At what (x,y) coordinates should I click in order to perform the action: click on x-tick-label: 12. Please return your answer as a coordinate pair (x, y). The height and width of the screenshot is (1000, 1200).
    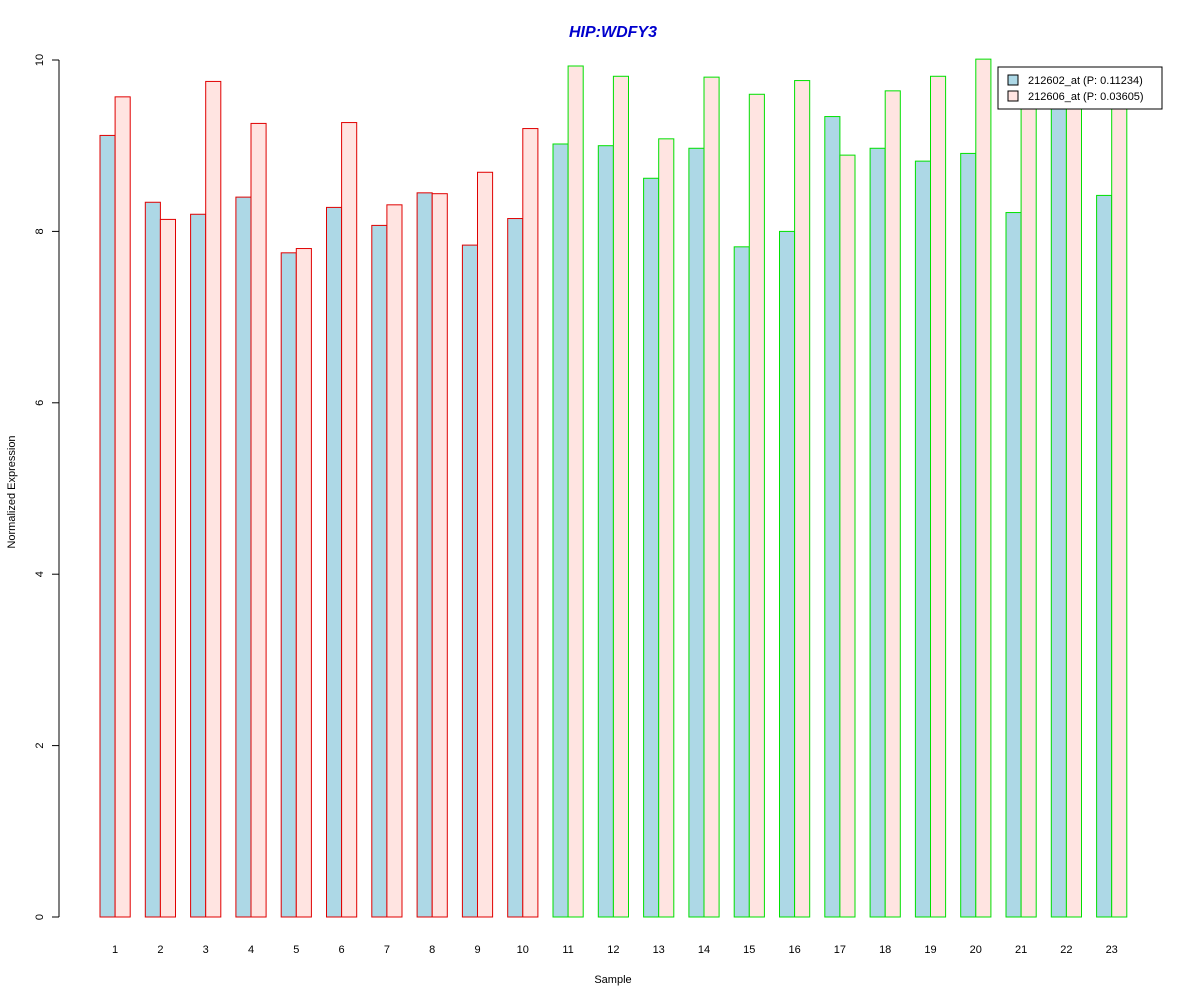
    Looking at the image, I should click on (613, 950).